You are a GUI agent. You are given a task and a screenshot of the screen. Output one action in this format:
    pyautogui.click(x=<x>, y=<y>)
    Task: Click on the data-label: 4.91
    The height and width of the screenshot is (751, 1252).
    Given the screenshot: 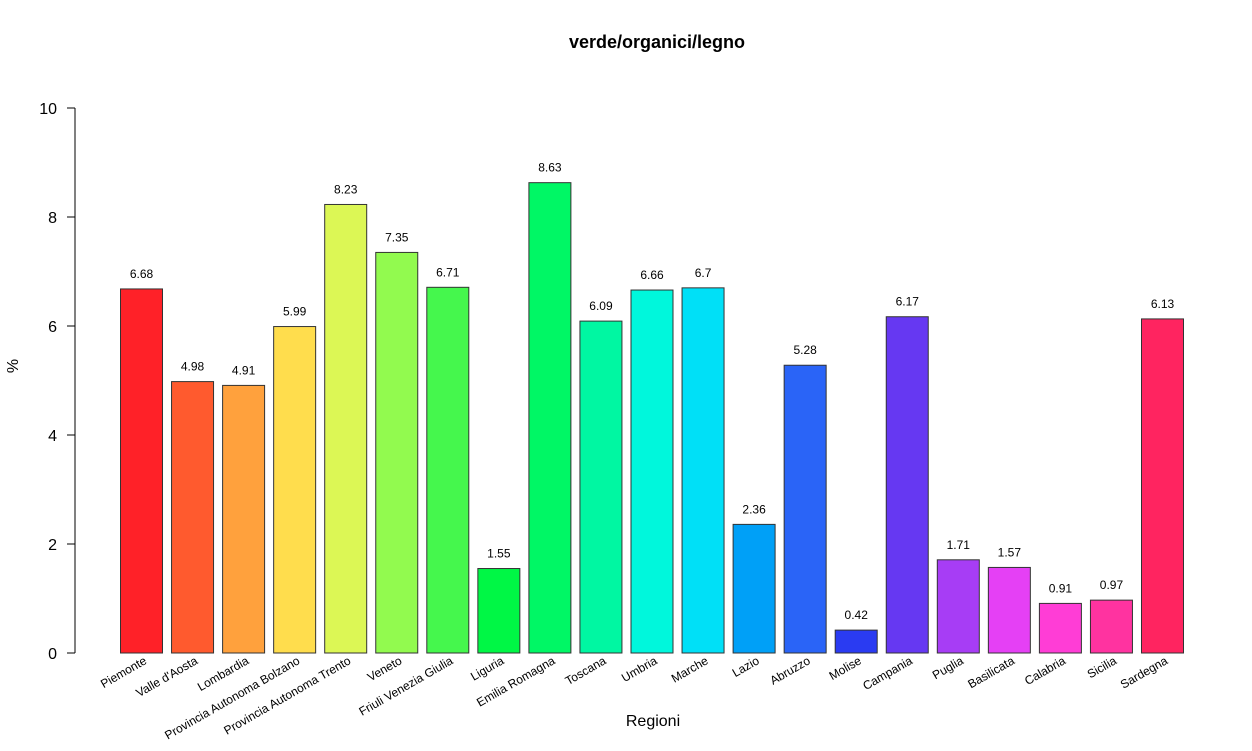 What is the action you would take?
    pyautogui.click(x=244, y=370)
    